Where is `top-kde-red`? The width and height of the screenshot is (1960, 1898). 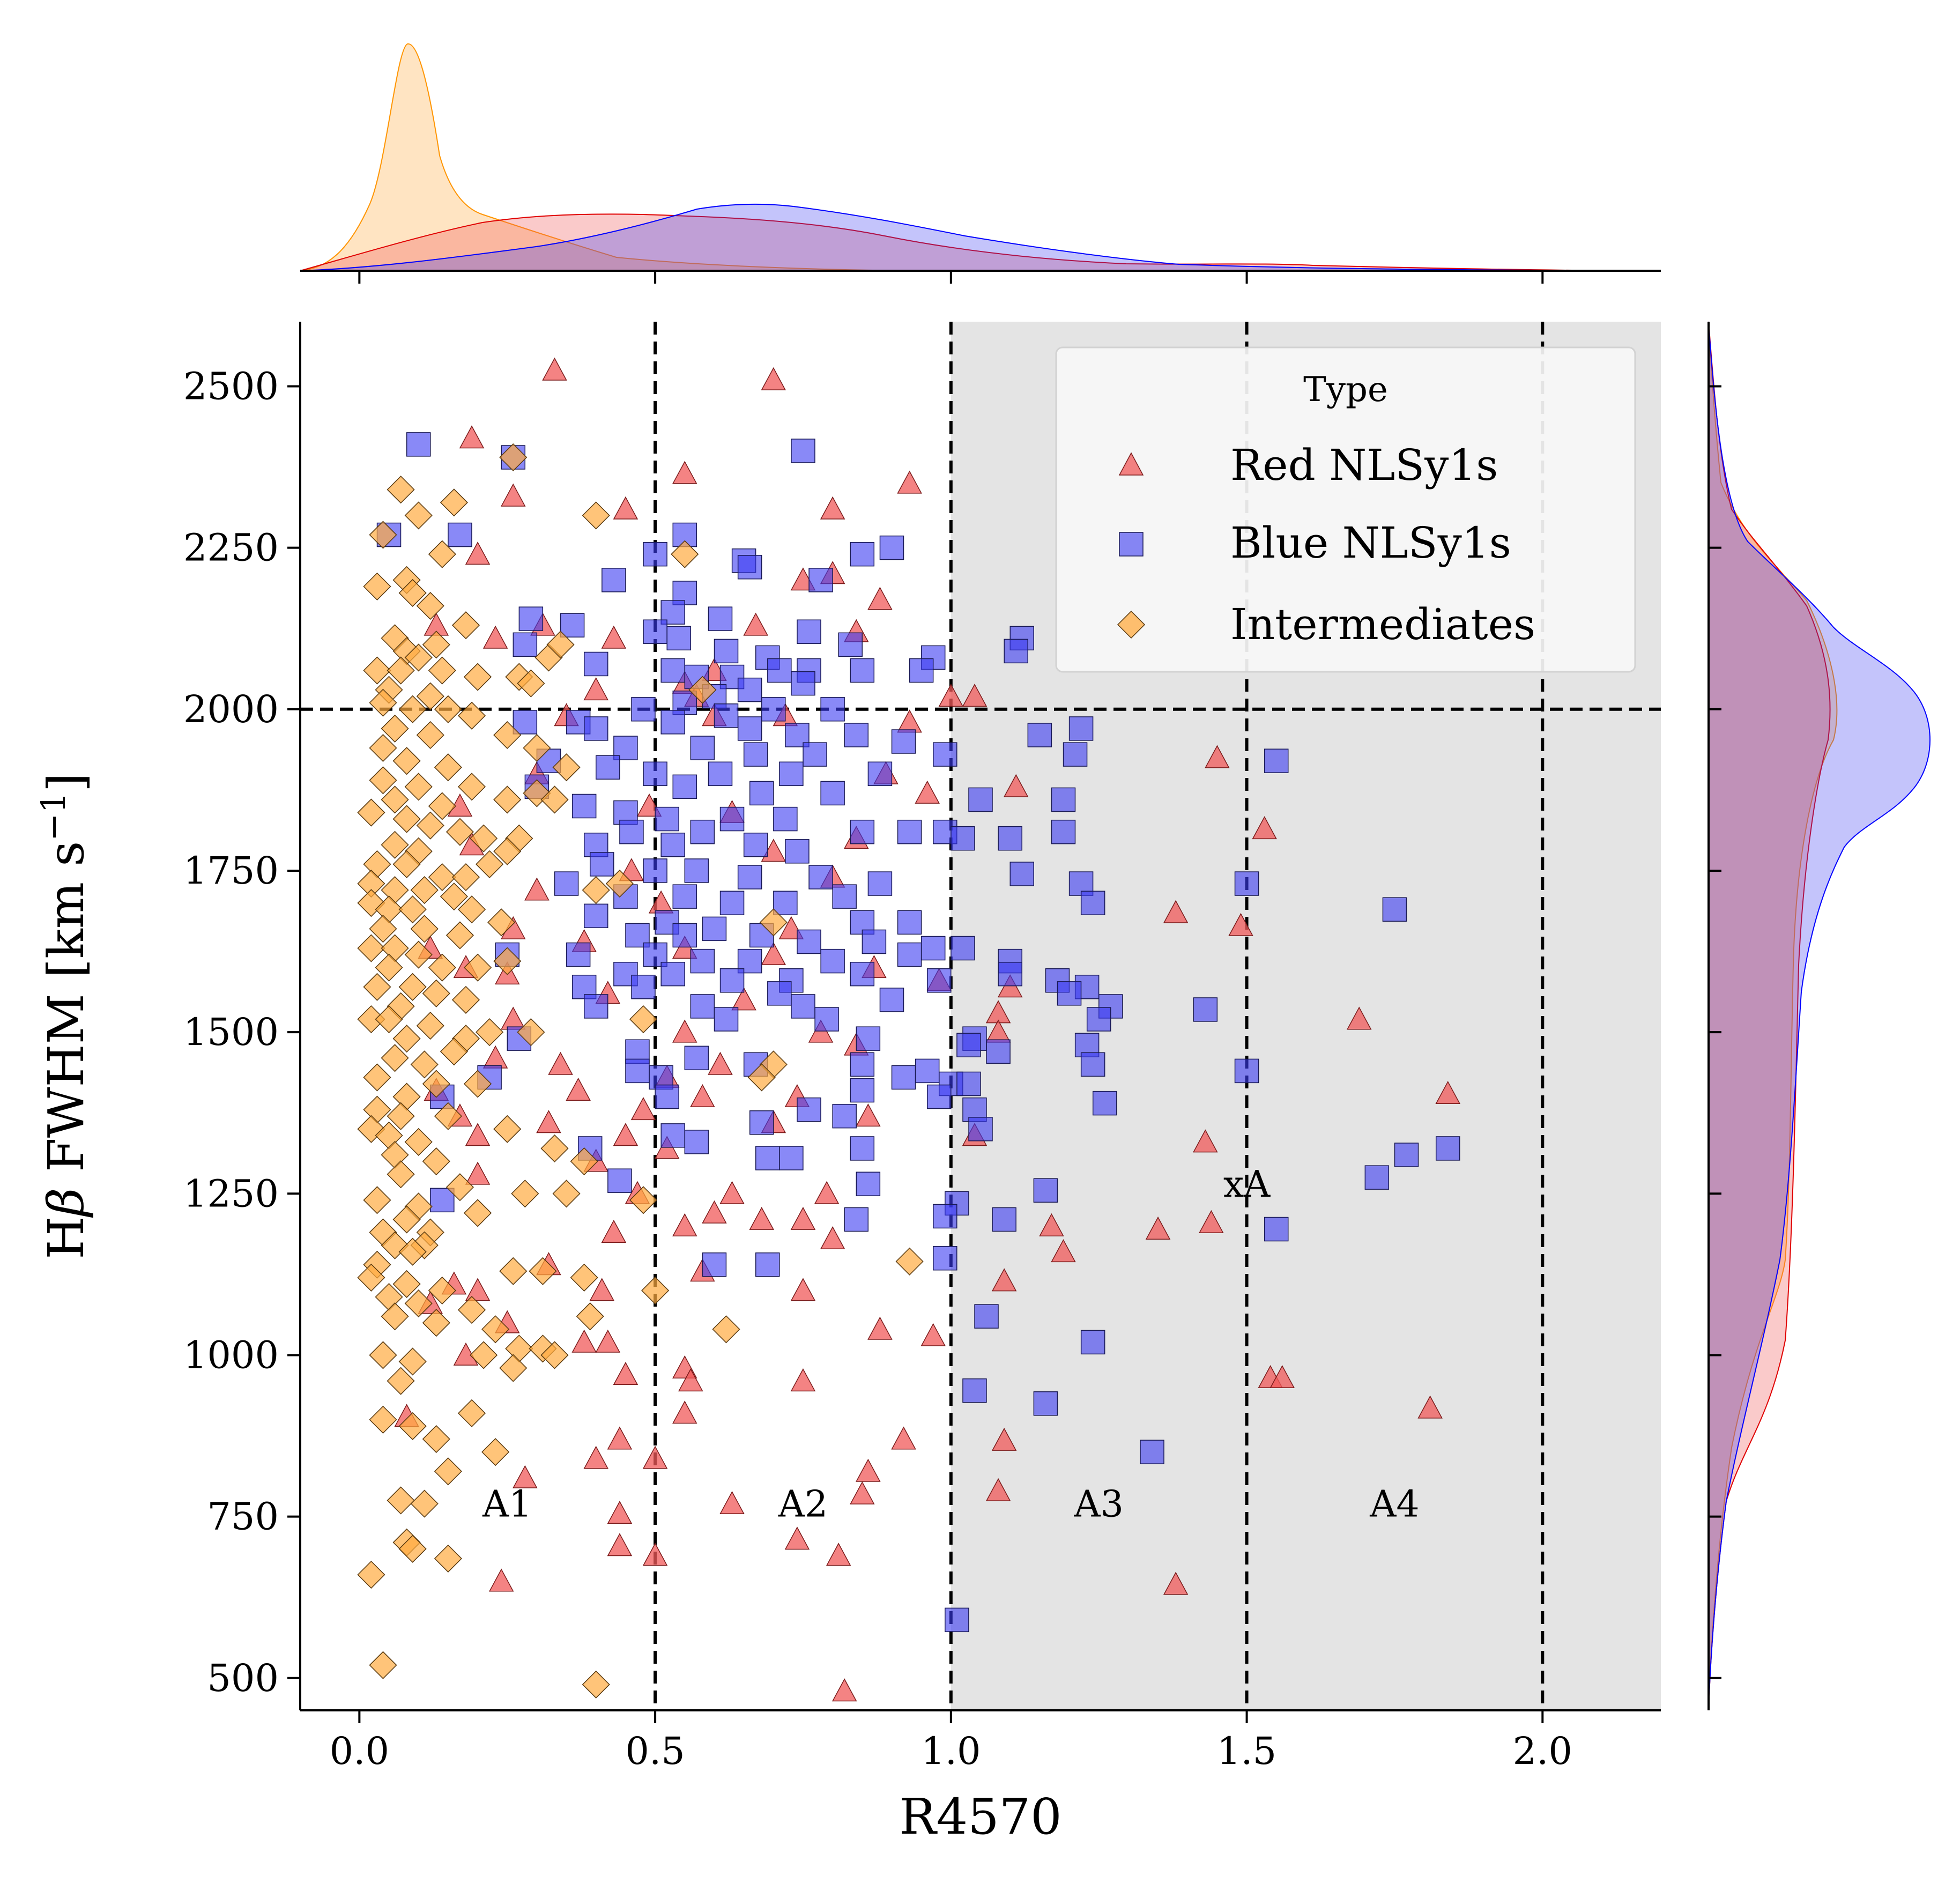 top-kde-red is located at coordinates (968, 242).